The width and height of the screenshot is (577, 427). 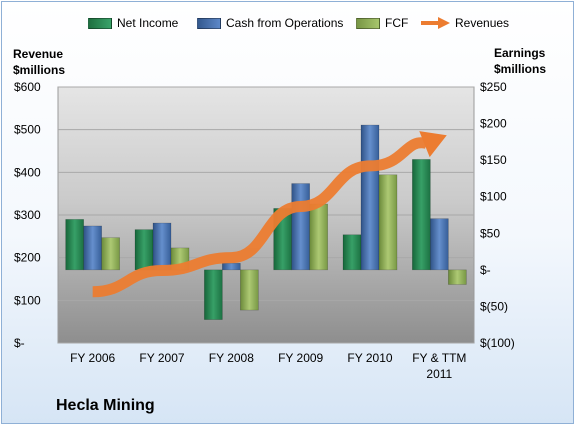 What do you see at coordinates (493, 160) in the screenshot?
I see `right-tick-label: $150` at bounding box center [493, 160].